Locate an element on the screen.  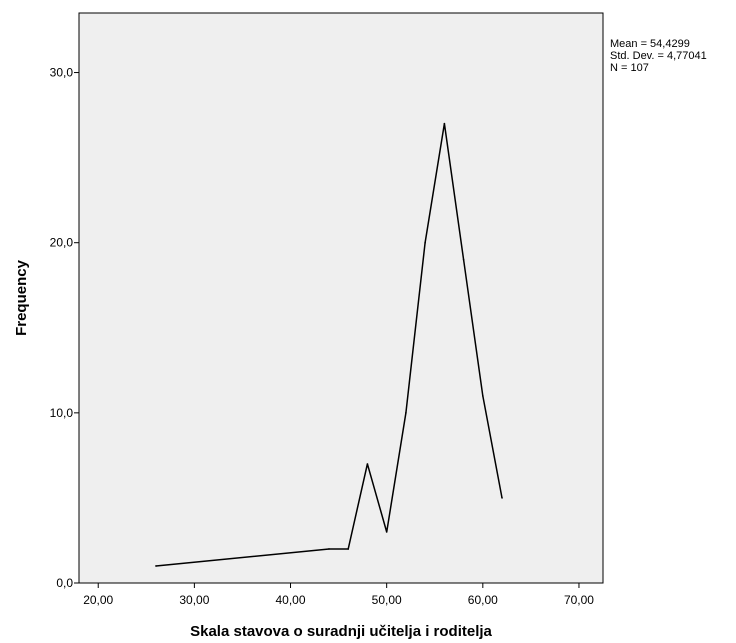
x-axis-ticks: 20,00 30,00 40,00 50,00 60,00 70,00 is located at coordinates (338, 595).